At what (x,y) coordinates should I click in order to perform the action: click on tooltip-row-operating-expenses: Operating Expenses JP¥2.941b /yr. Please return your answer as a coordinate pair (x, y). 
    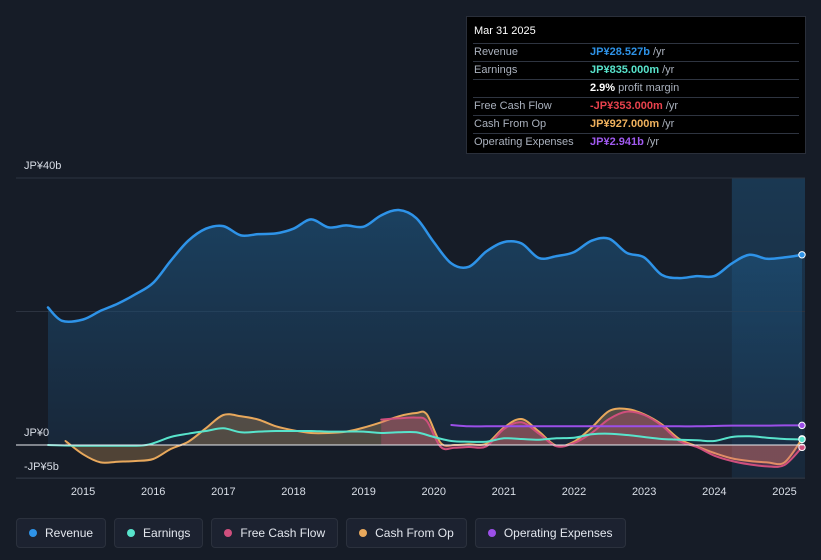
    Looking at the image, I should click on (636, 142).